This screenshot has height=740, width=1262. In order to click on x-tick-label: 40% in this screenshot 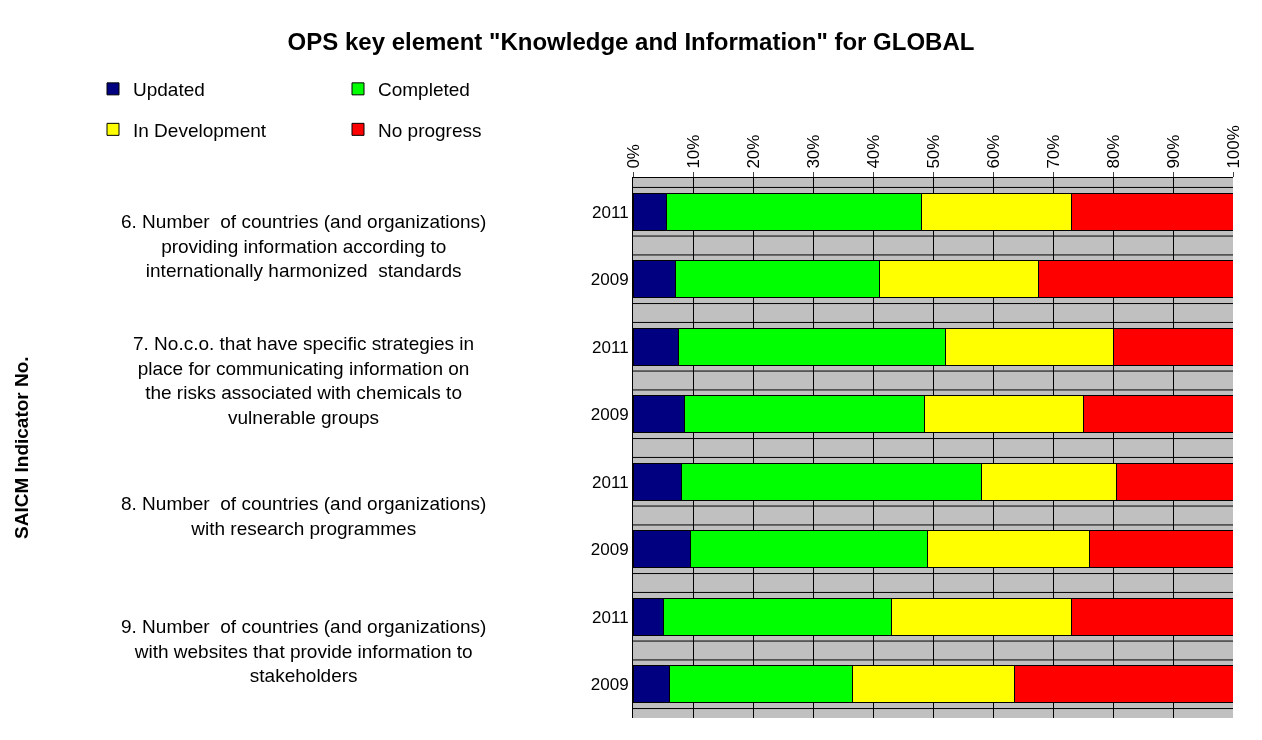, I will do `click(873, 151)`.